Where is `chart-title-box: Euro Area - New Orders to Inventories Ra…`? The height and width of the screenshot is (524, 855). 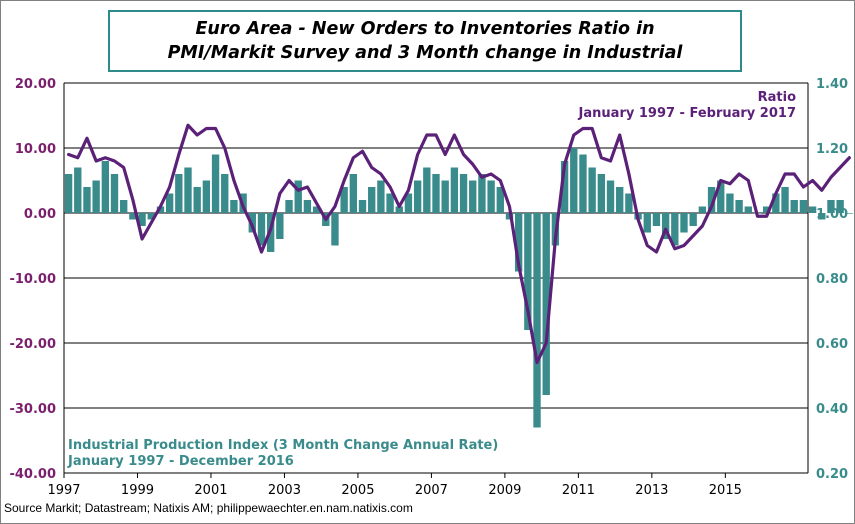 chart-title-box: Euro Area - New Orders to Inventories Ra… is located at coordinates (425, 41).